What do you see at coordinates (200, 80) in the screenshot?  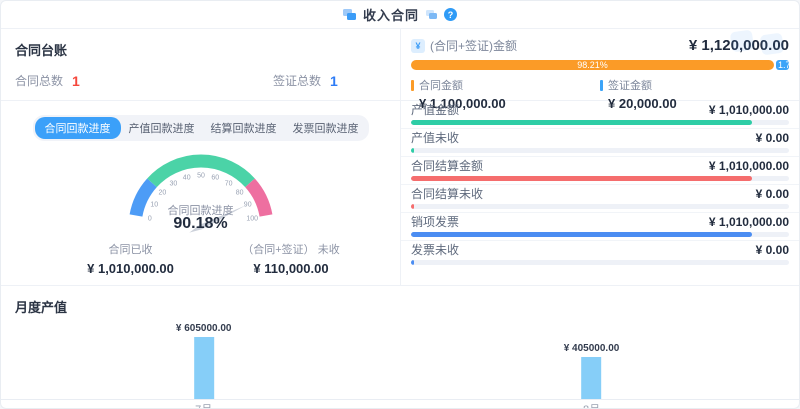 I see `ledger-stats: 合同总数 1 签证总数 1` at bounding box center [200, 80].